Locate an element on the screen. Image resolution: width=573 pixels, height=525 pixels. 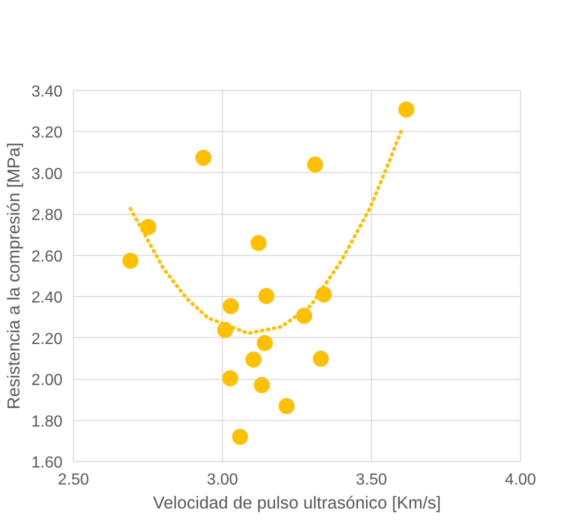
y-tick-label: 2.60 is located at coordinates (47, 257).